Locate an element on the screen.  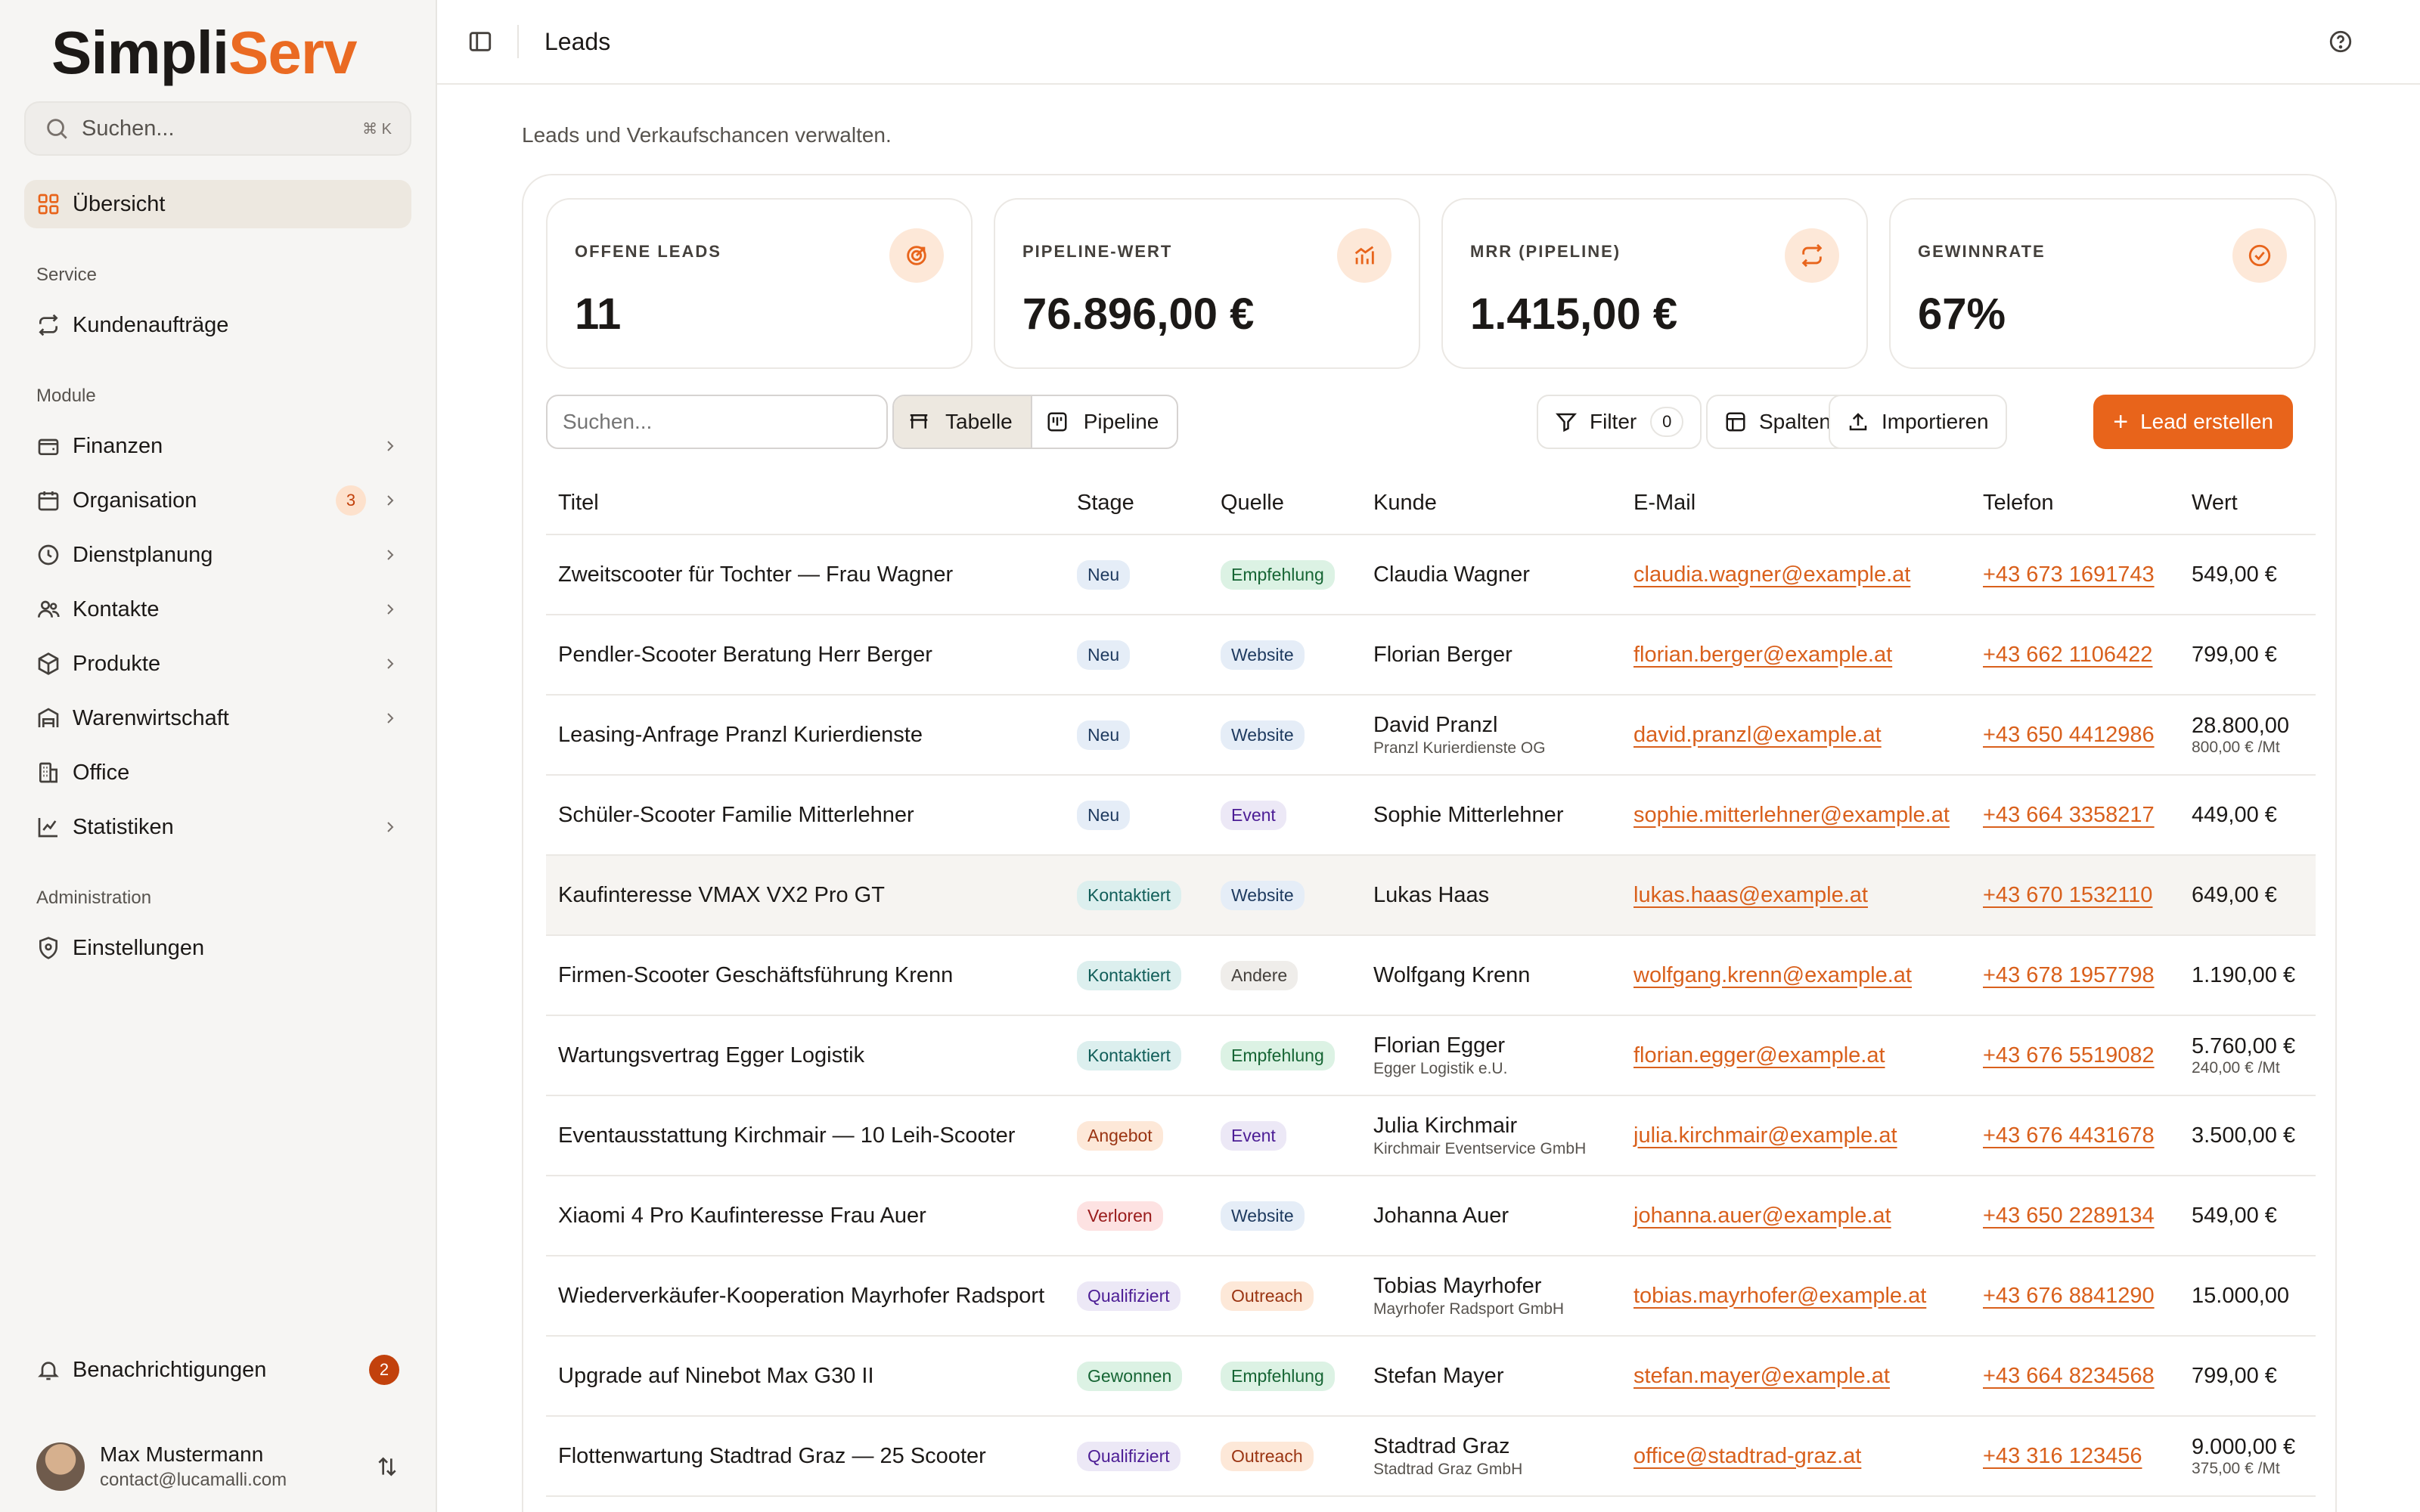
notifications-badge: 2 is located at coordinates (384, 1370).